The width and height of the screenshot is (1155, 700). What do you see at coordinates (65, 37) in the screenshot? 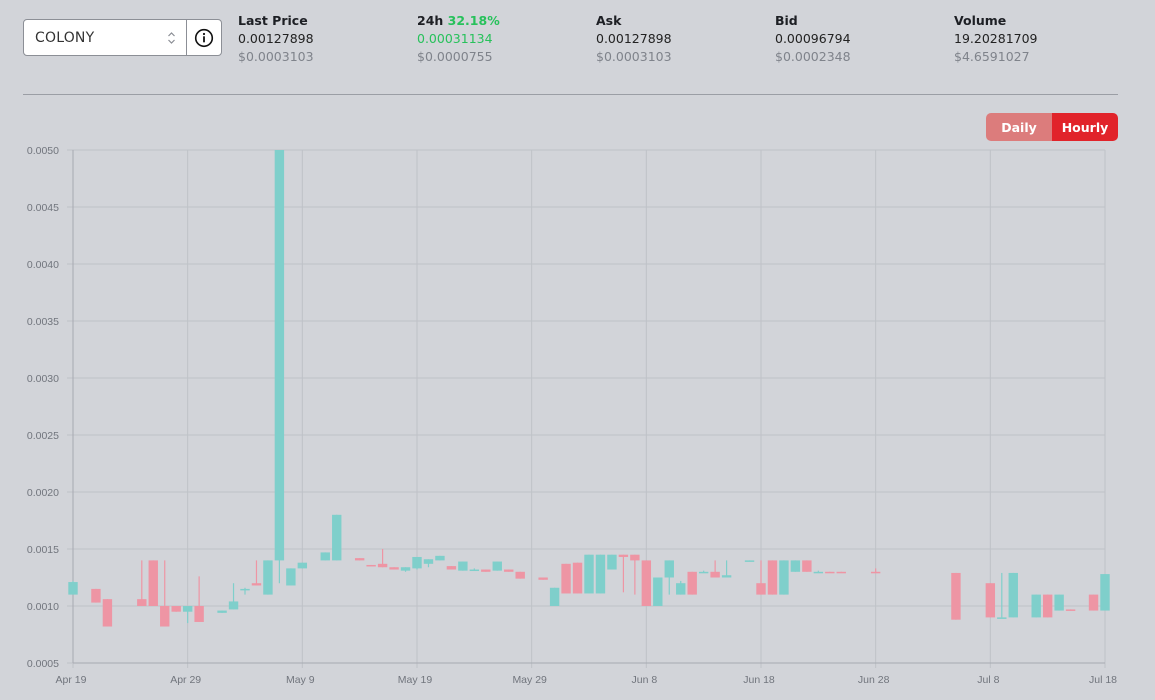
I see `market-select-value: COLONY` at bounding box center [65, 37].